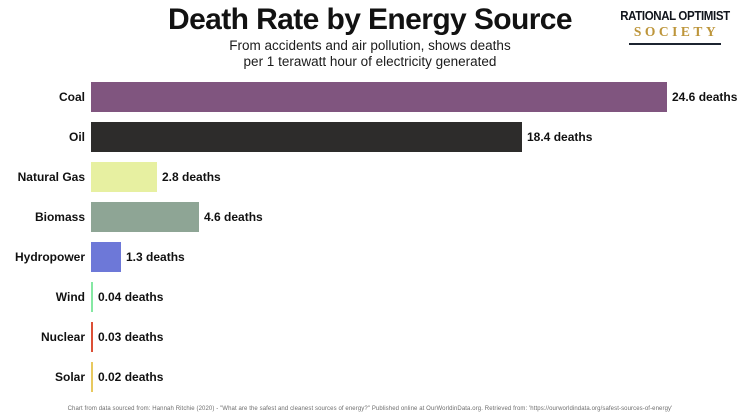  I want to click on logo-text-rational-optimist: RATIONAL OPTIMIST, so click(675, 16).